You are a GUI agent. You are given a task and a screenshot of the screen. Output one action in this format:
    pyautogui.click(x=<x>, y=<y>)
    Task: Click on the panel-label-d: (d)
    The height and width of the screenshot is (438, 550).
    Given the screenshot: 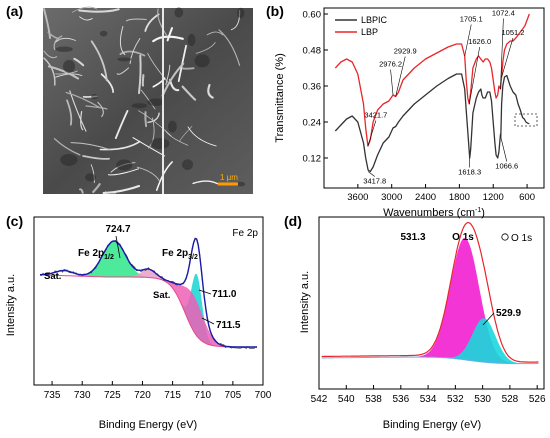 What is the action you would take?
    pyautogui.click(x=293, y=221)
    